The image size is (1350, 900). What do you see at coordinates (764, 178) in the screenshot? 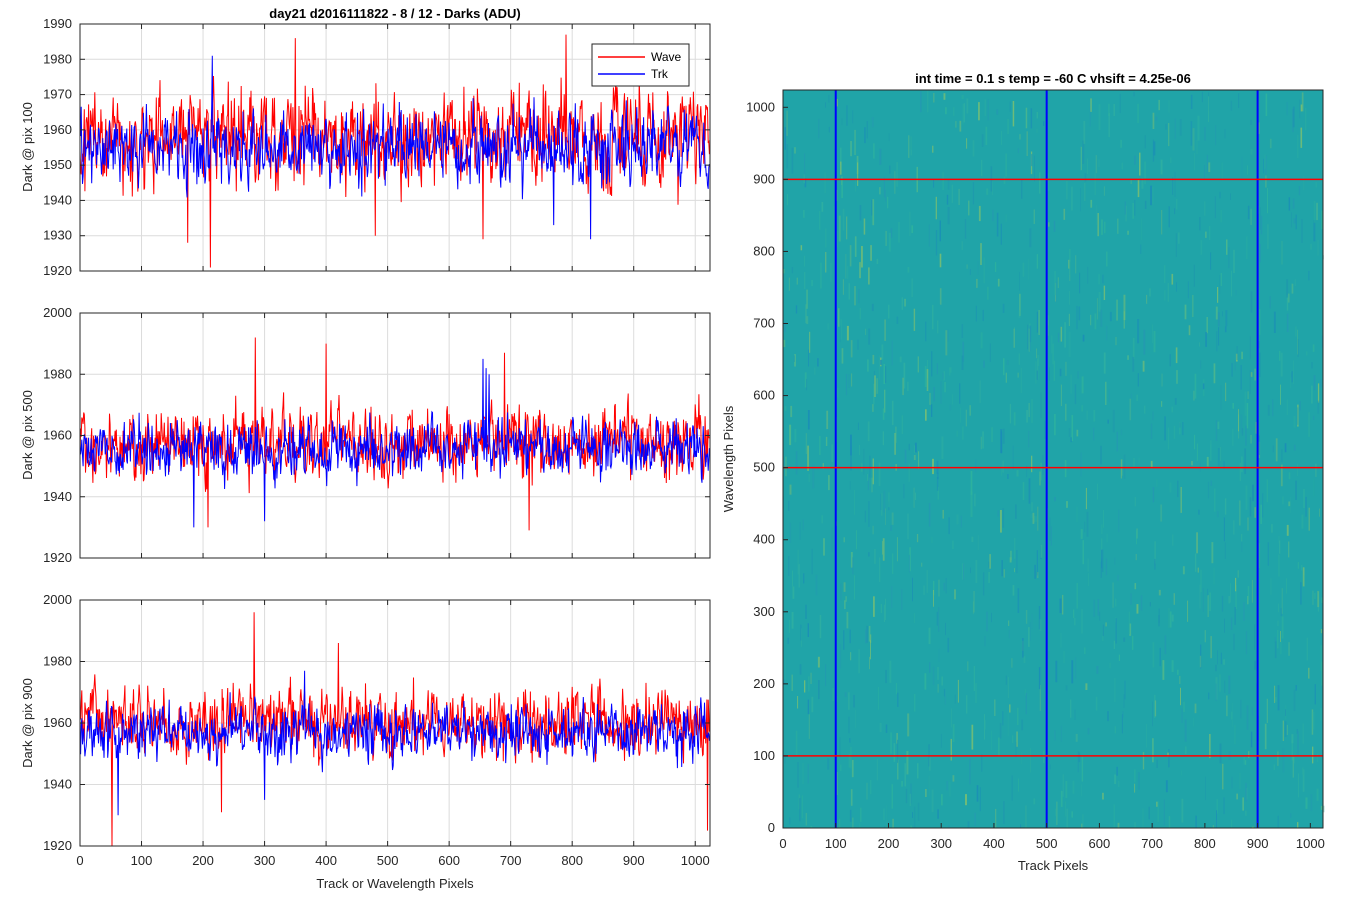
I see `y-tick-label: 900` at bounding box center [764, 178].